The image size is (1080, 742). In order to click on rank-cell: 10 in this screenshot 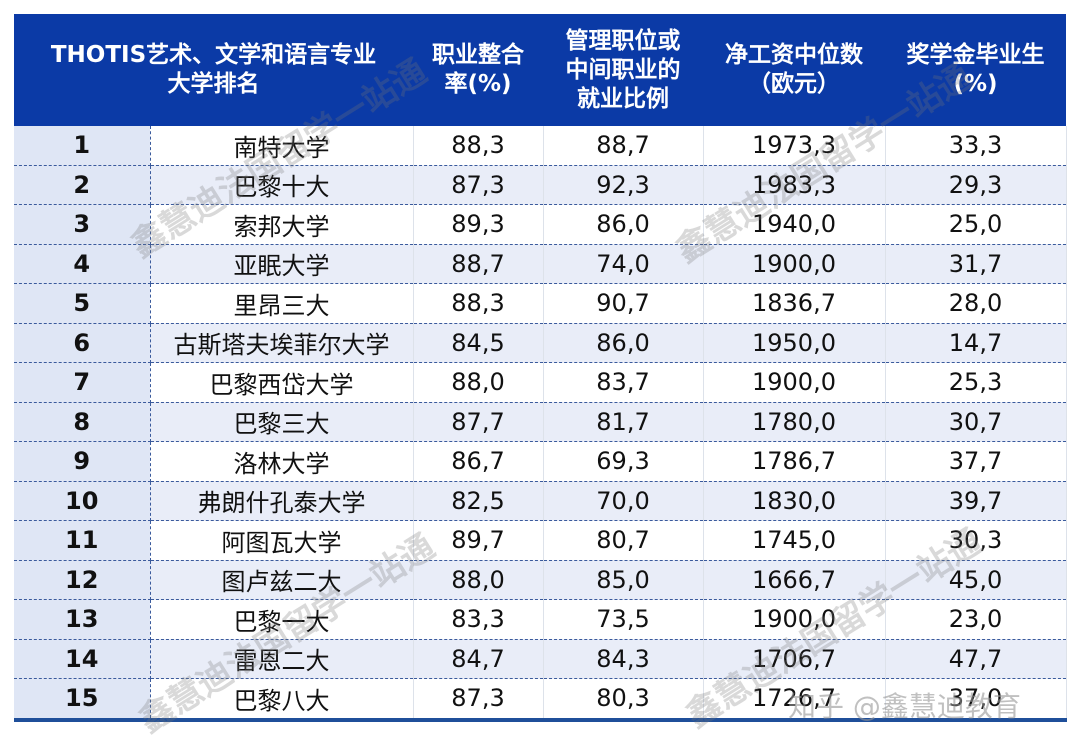, I will do `click(82, 501)`.